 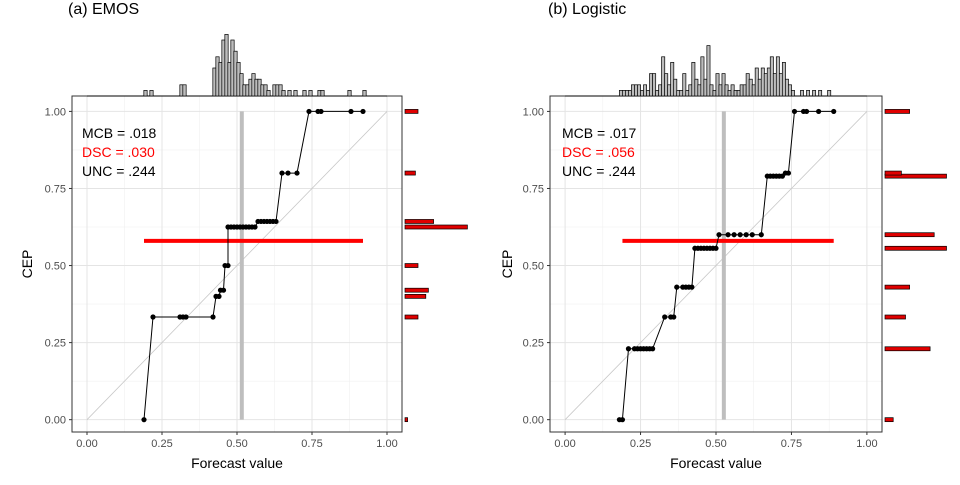 What do you see at coordinates (118, 152) in the screenshot?
I see `stat-label: DSC = .030` at bounding box center [118, 152].